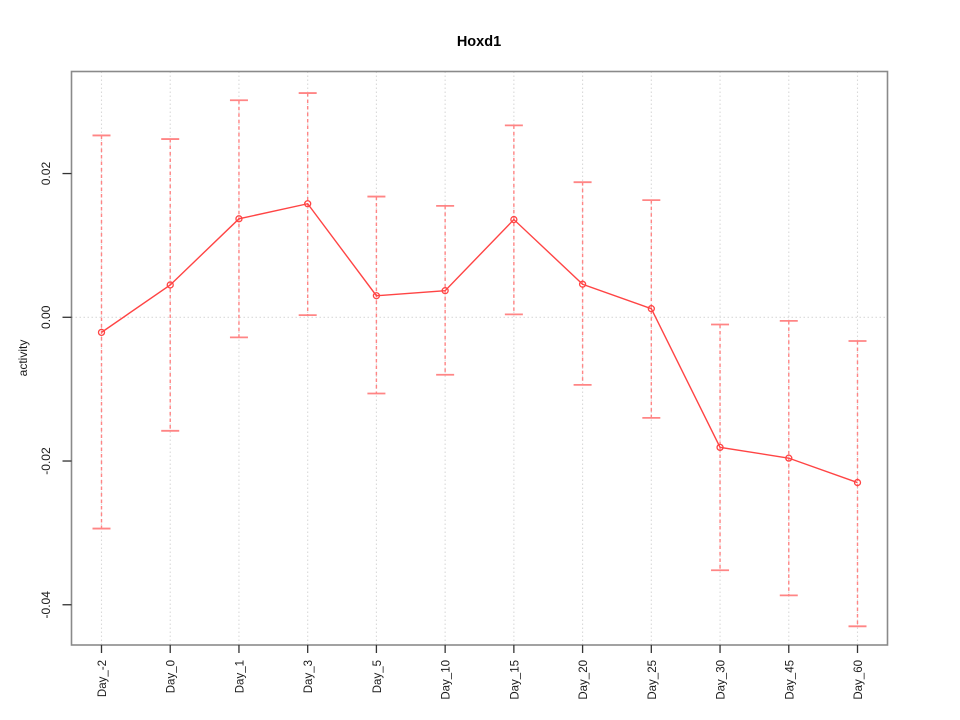 This screenshot has height=720, width=960. Describe the element at coordinates (378, 676) in the screenshot. I see `x-tick-label: Day_5` at that location.